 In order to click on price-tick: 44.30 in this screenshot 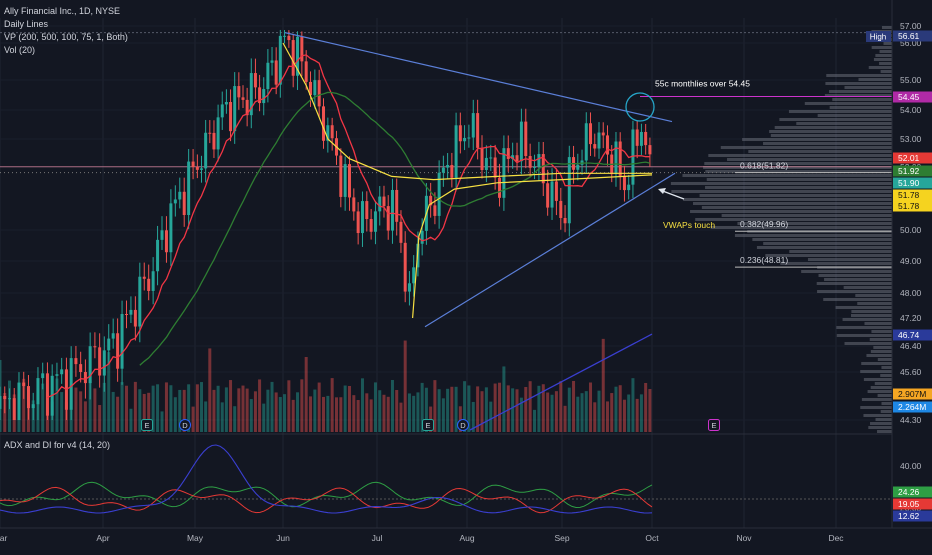, I will do `click(911, 420)`.